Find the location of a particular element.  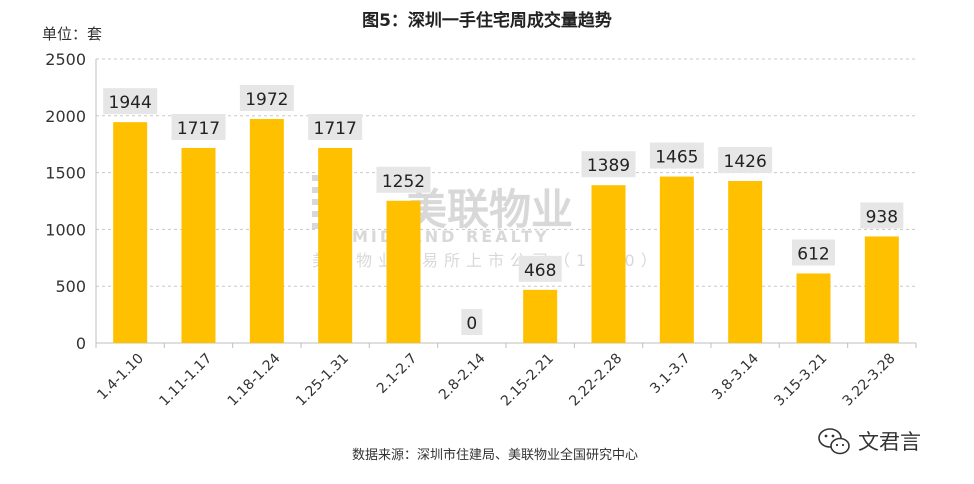

x-tick-label: 2.15-2.21 is located at coordinates (527, 380).